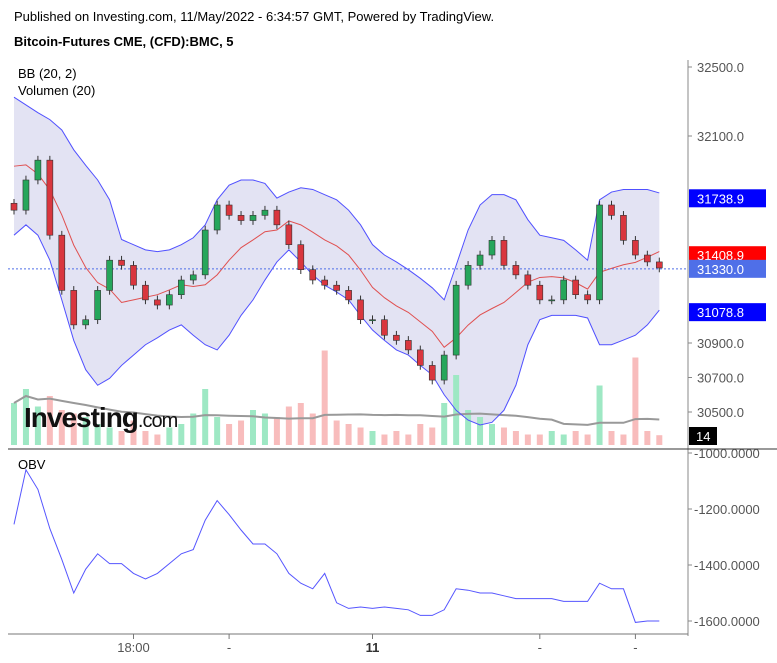 The width and height of the screenshot is (777, 663). I want to click on price-tick-label: 32100.0, so click(720, 136).